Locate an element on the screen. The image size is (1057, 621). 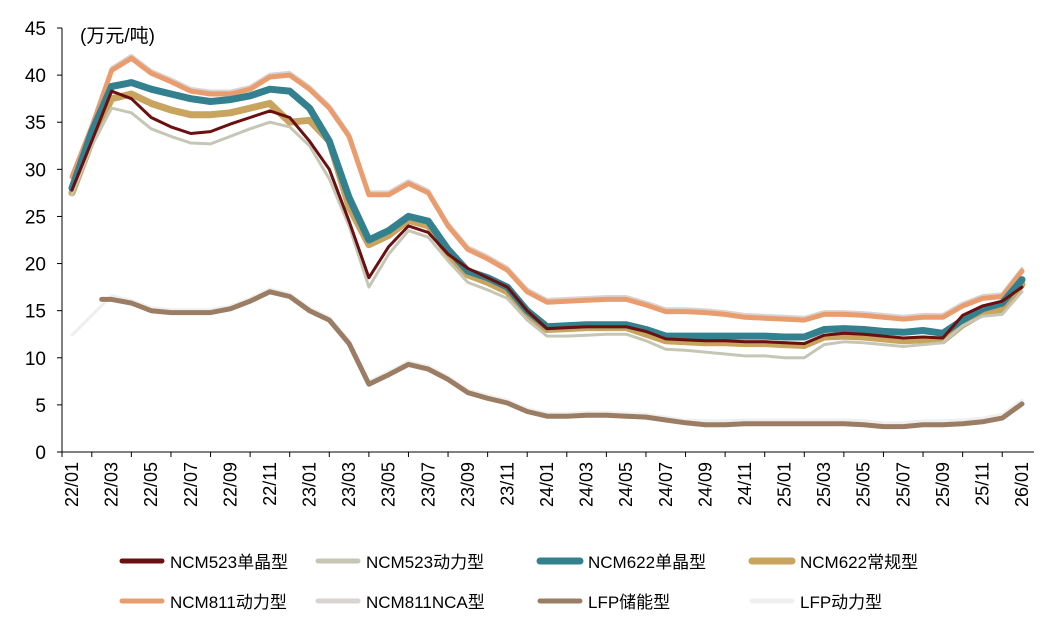
x-tick-label: 22/05 is located at coordinates (151, 484).